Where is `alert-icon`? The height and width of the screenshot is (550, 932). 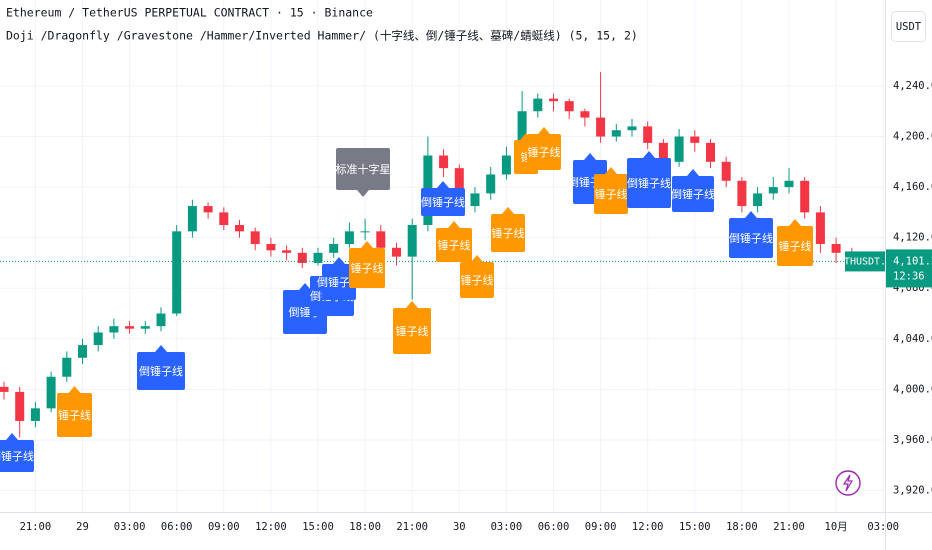 alert-icon is located at coordinates (848, 483).